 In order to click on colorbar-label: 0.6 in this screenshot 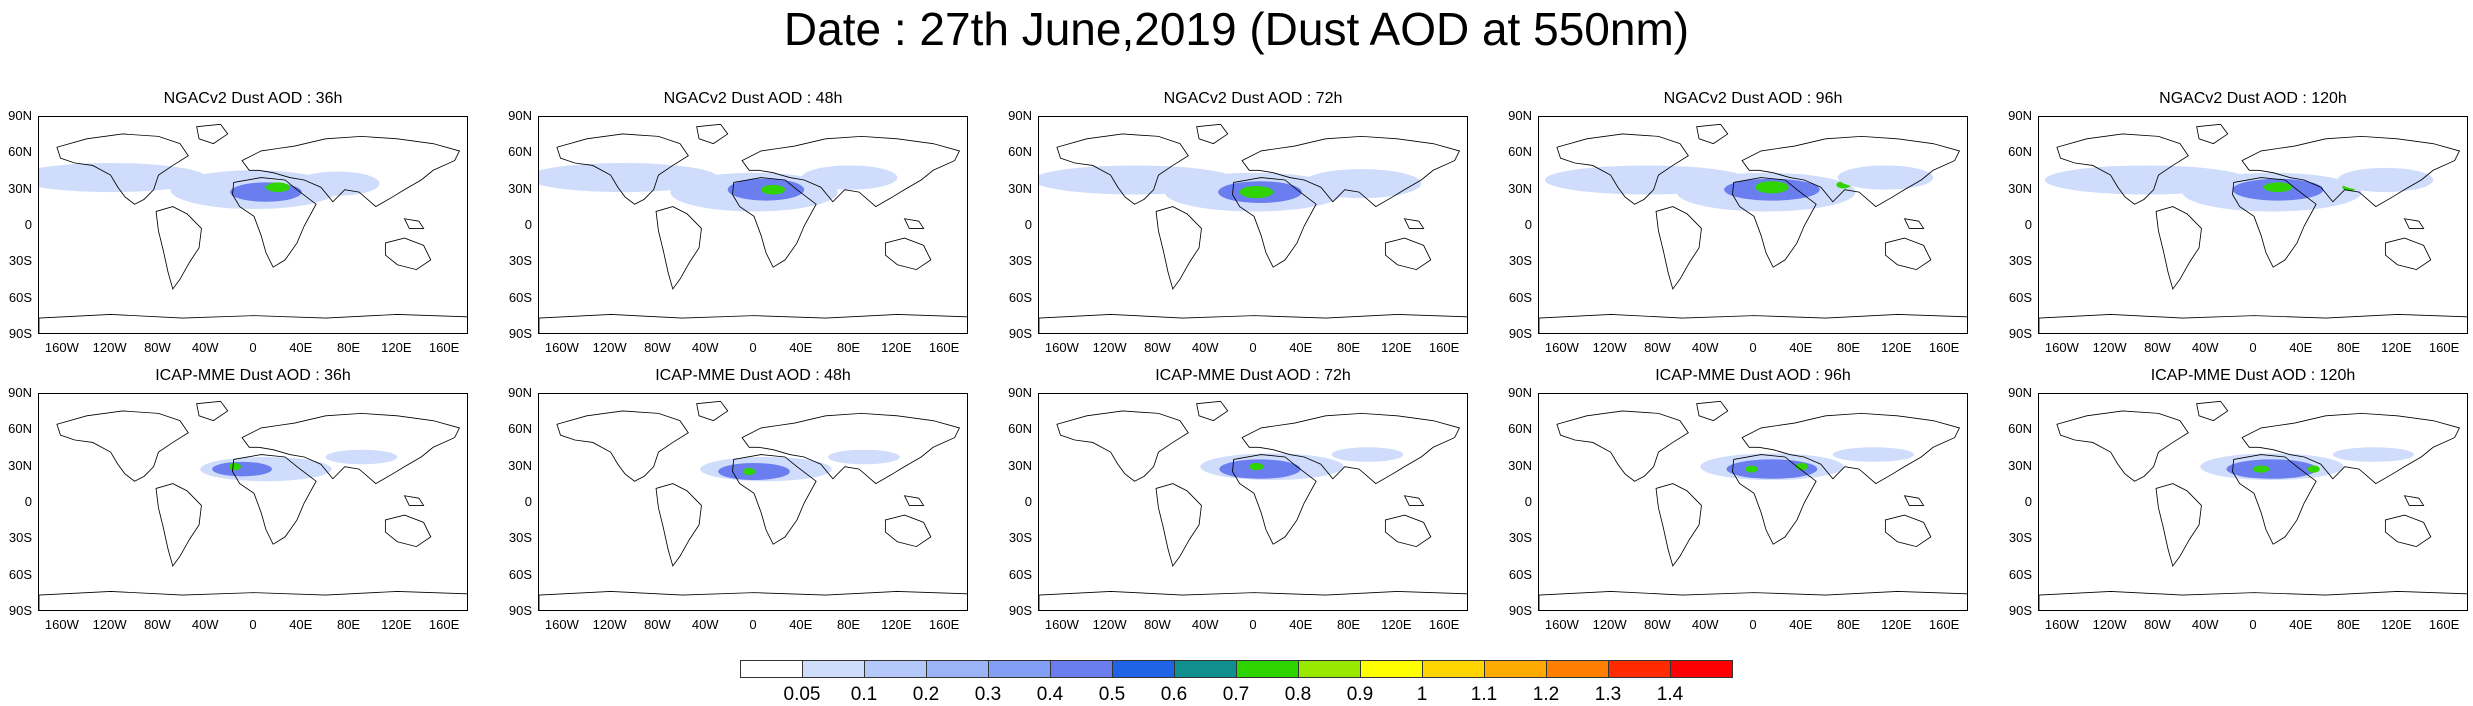, I will do `click(1174, 694)`.